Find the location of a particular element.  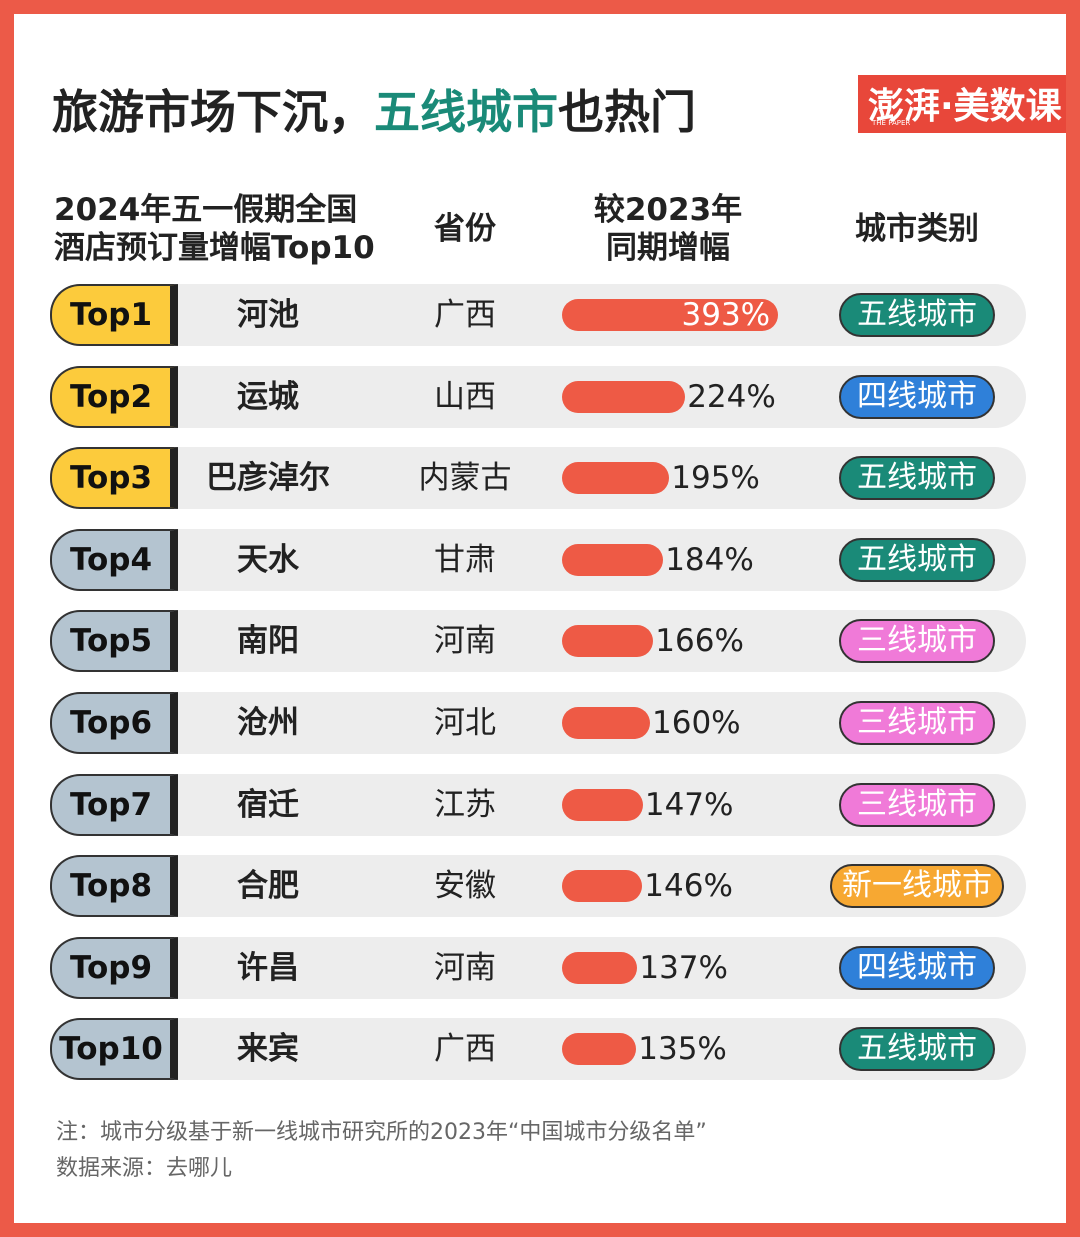

city: 许昌 is located at coordinates (268, 967).